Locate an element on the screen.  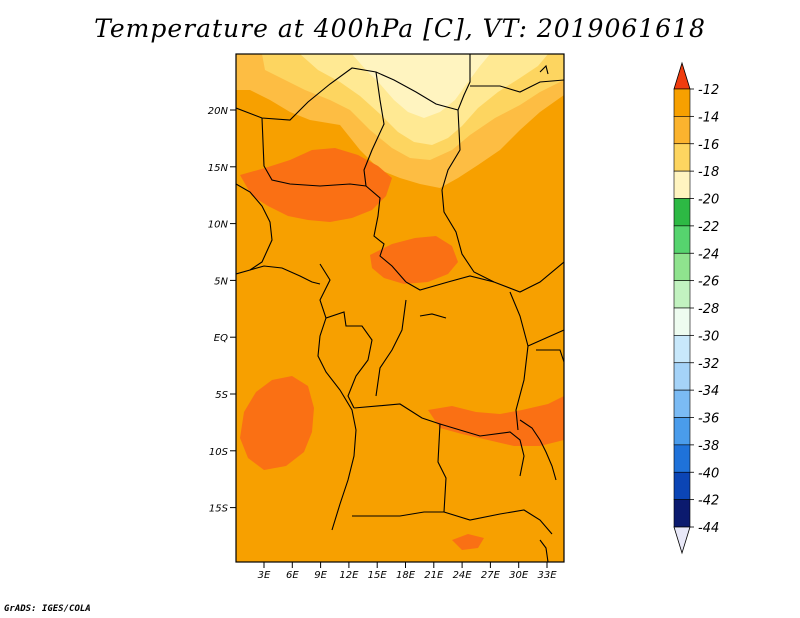
colorbar-label: -18 is located at coordinates (708, 172).